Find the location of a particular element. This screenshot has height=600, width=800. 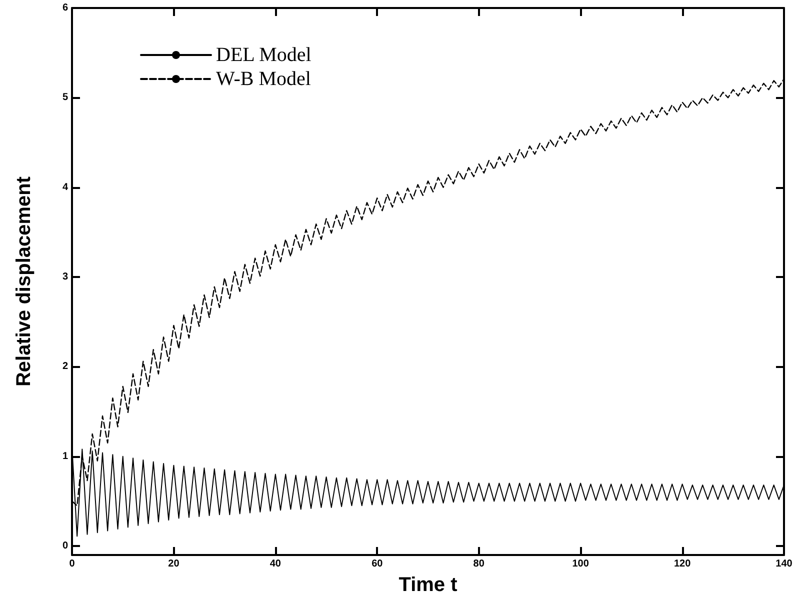

y-tick-label: 2 is located at coordinates (65, 366).